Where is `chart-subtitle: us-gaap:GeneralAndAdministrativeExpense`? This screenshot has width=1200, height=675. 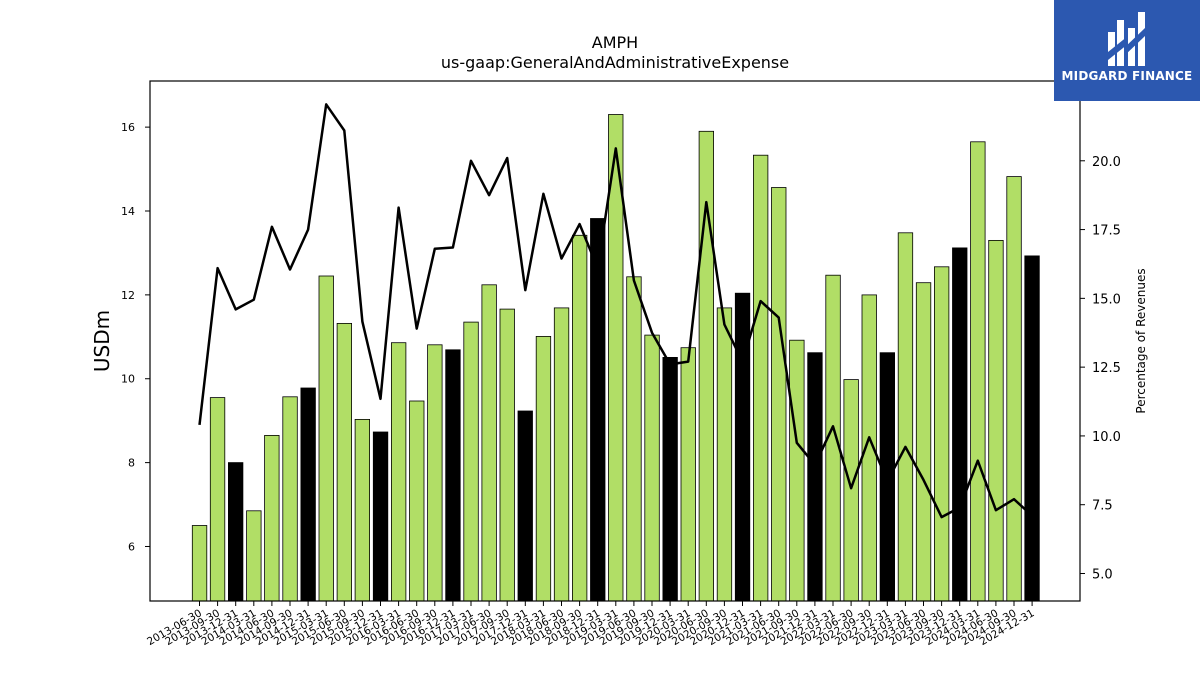
chart-subtitle: us-gaap:GeneralAndAdministrativeExpense is located at coordinates (615, 62).